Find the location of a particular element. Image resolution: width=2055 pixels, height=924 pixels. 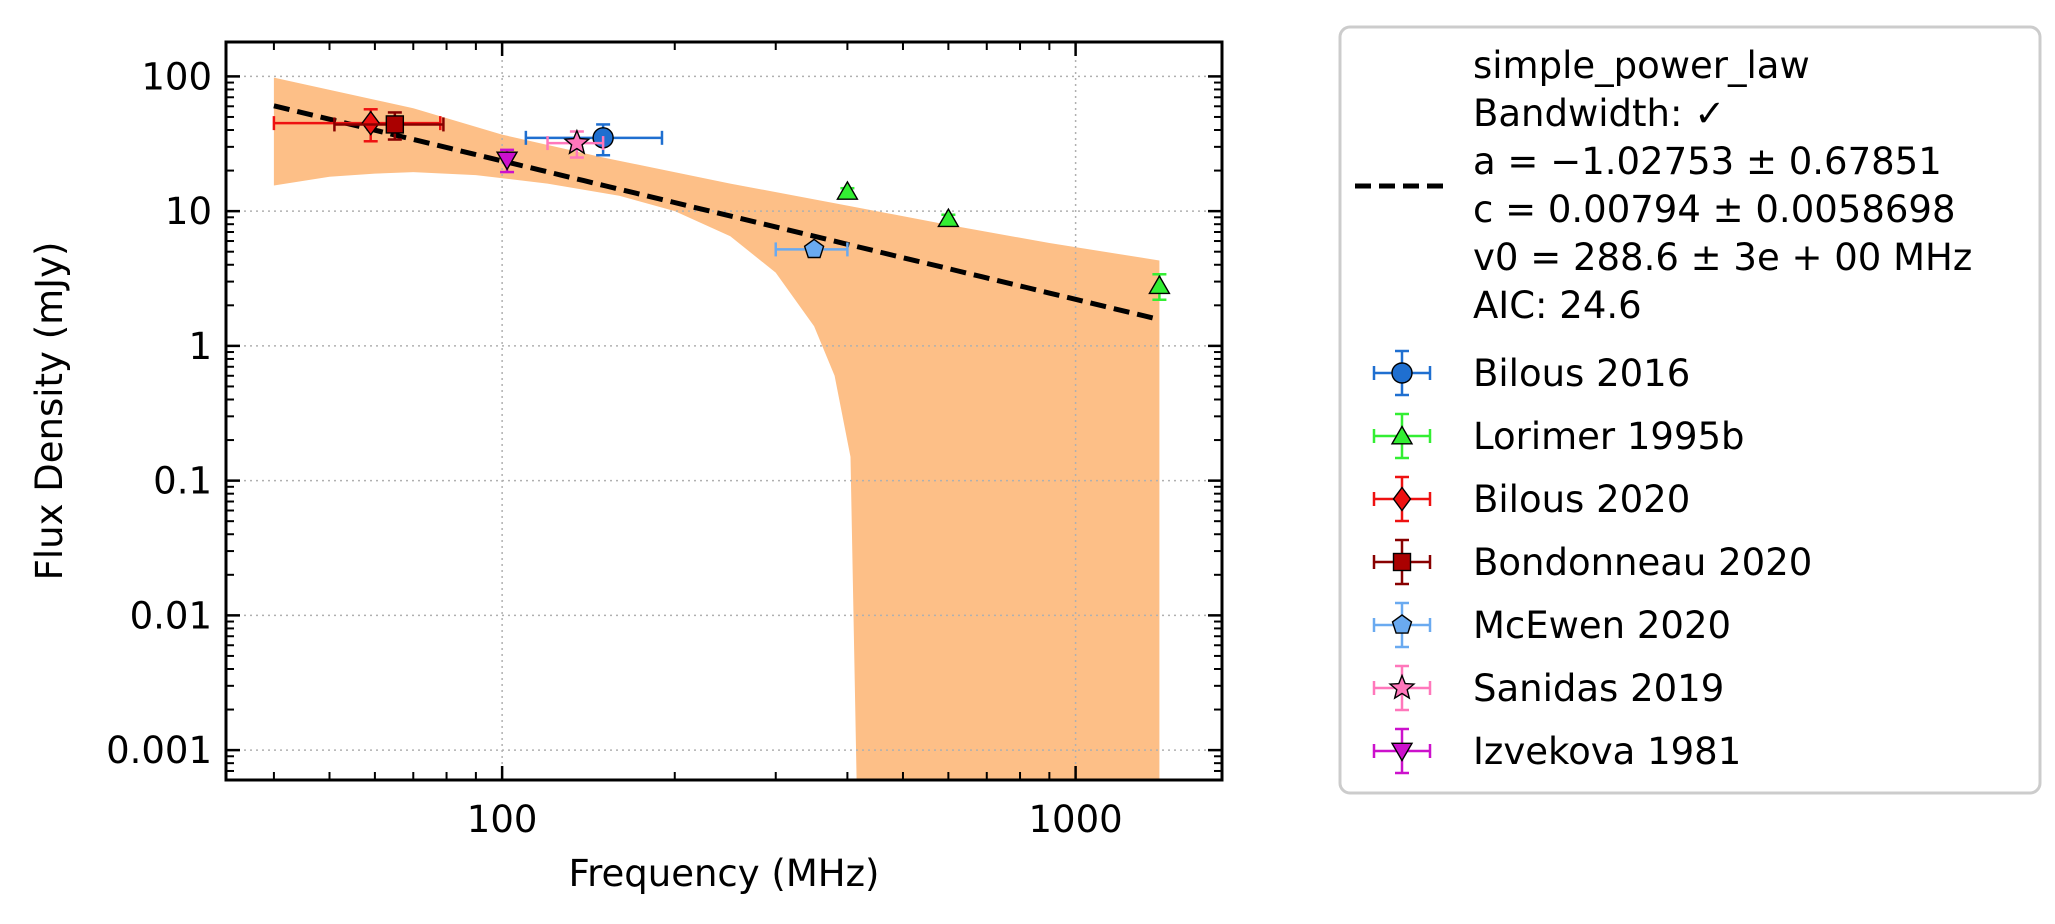

legend-entry-bondonneau-2020: Bondonneau 2020 is located at coordinates (1592, 562).